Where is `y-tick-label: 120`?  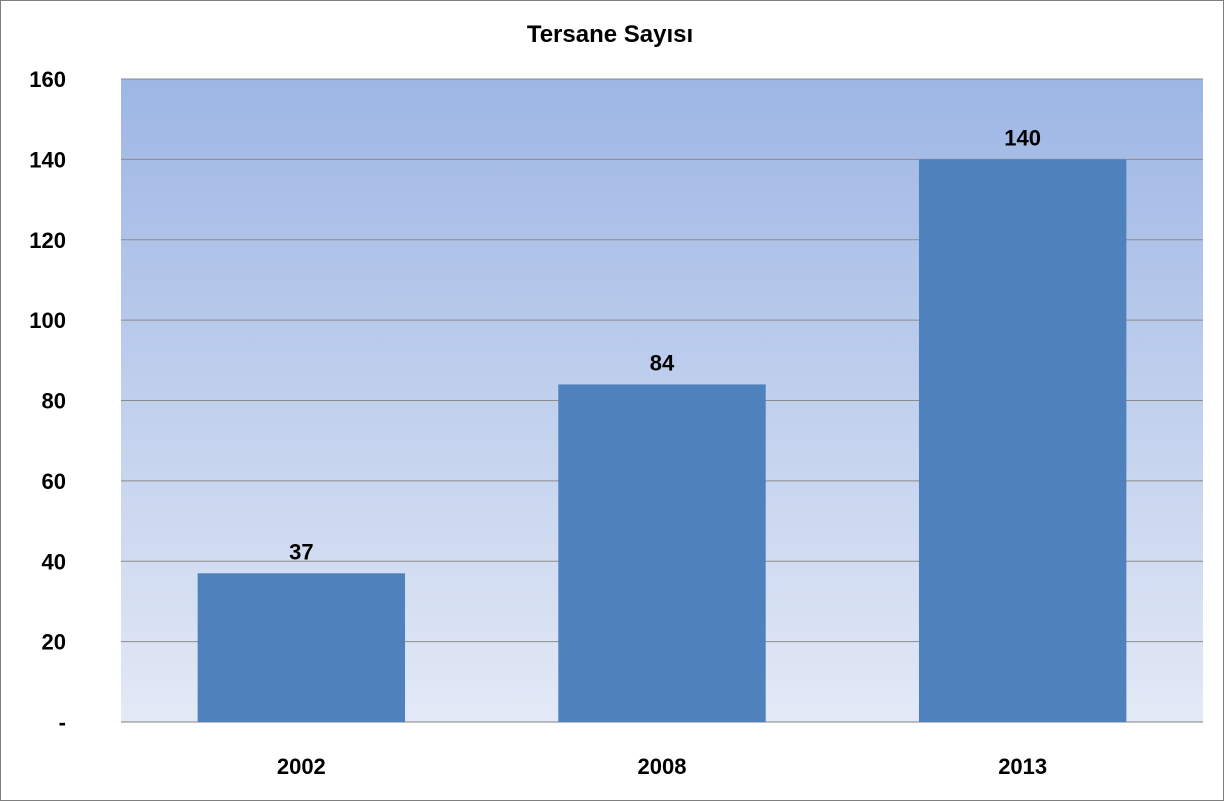 y-tick-label: 120 is located at coordinates (47, 240).